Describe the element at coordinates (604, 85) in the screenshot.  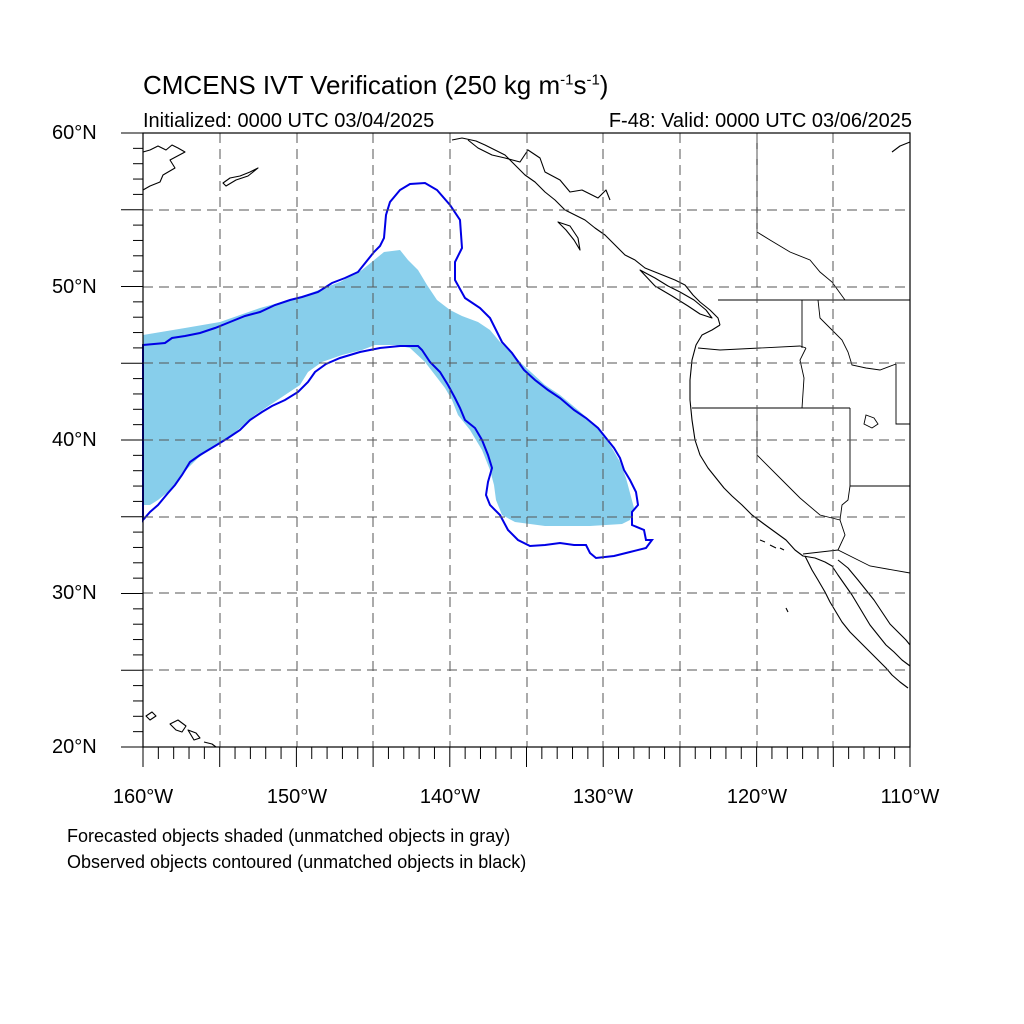
I see `title-suffix: )` at that location.